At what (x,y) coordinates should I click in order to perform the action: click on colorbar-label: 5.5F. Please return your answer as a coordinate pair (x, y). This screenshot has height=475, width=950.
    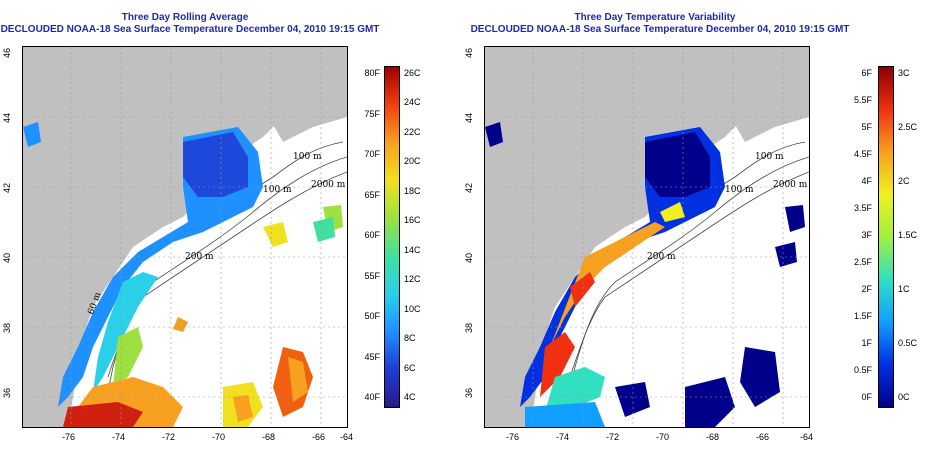
    Looking at the image, I should click on (862, 100).